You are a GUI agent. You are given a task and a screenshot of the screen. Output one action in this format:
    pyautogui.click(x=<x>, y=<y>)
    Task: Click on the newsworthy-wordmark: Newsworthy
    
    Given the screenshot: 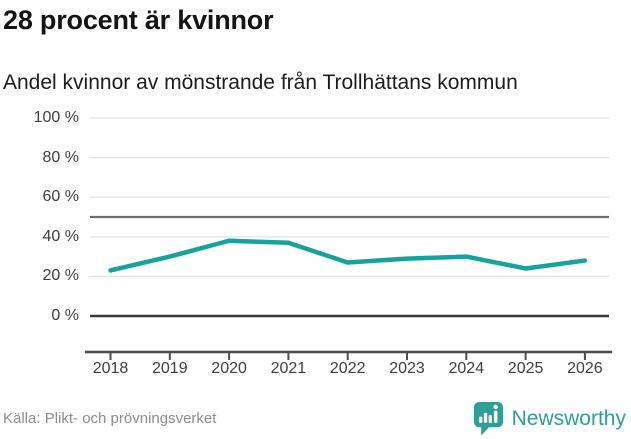 What is the action you would take?
    pyautogui.click(x=568, y=418)
    